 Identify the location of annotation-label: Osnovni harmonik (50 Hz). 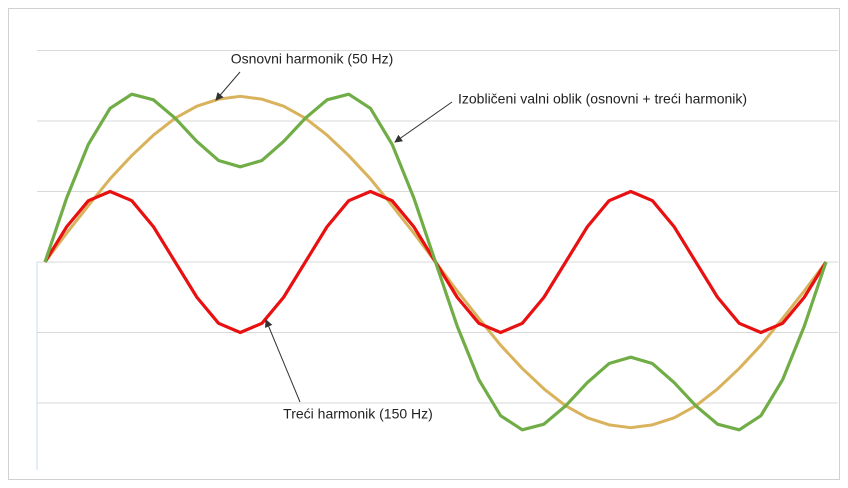
(312, 59).